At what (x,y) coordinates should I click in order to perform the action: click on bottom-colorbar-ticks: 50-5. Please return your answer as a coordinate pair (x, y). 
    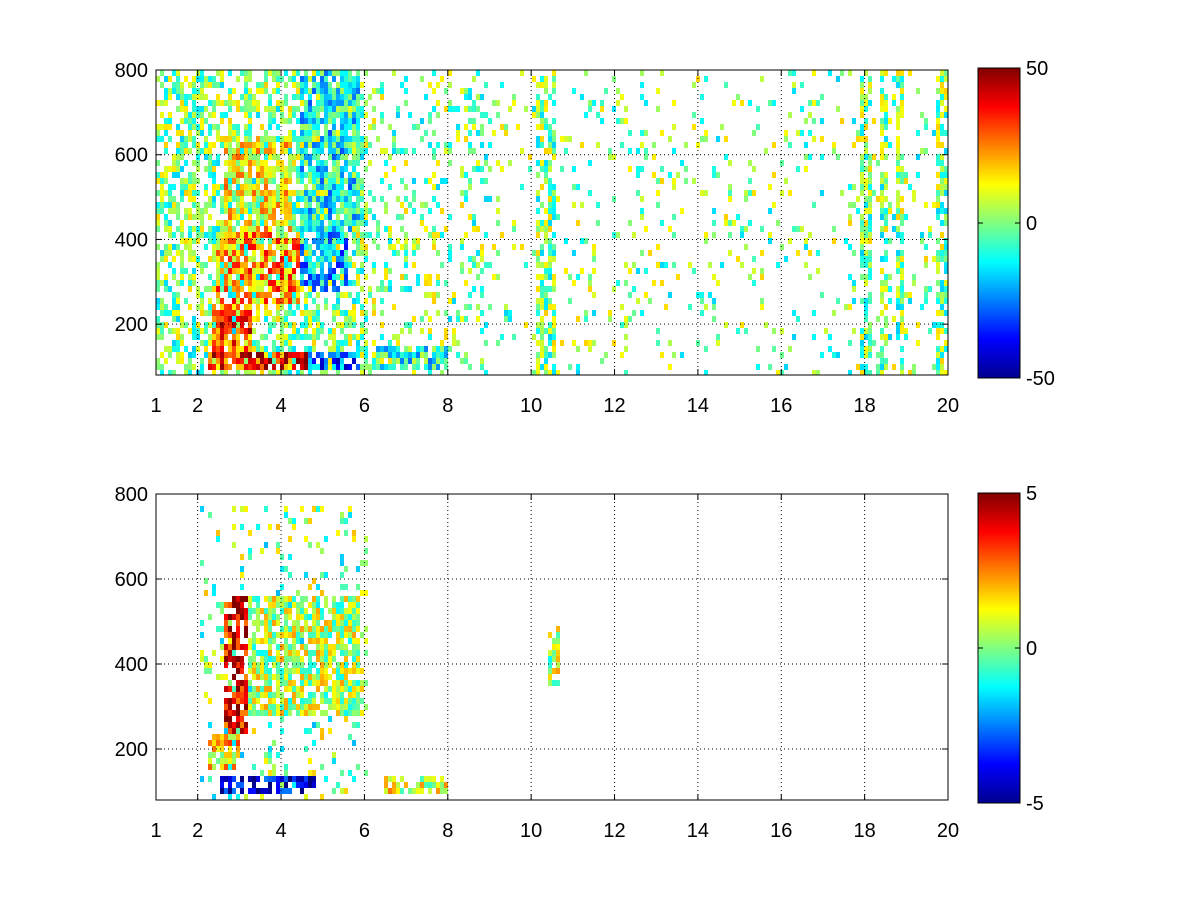
    Looking at the image, I should click on (1011, 649).